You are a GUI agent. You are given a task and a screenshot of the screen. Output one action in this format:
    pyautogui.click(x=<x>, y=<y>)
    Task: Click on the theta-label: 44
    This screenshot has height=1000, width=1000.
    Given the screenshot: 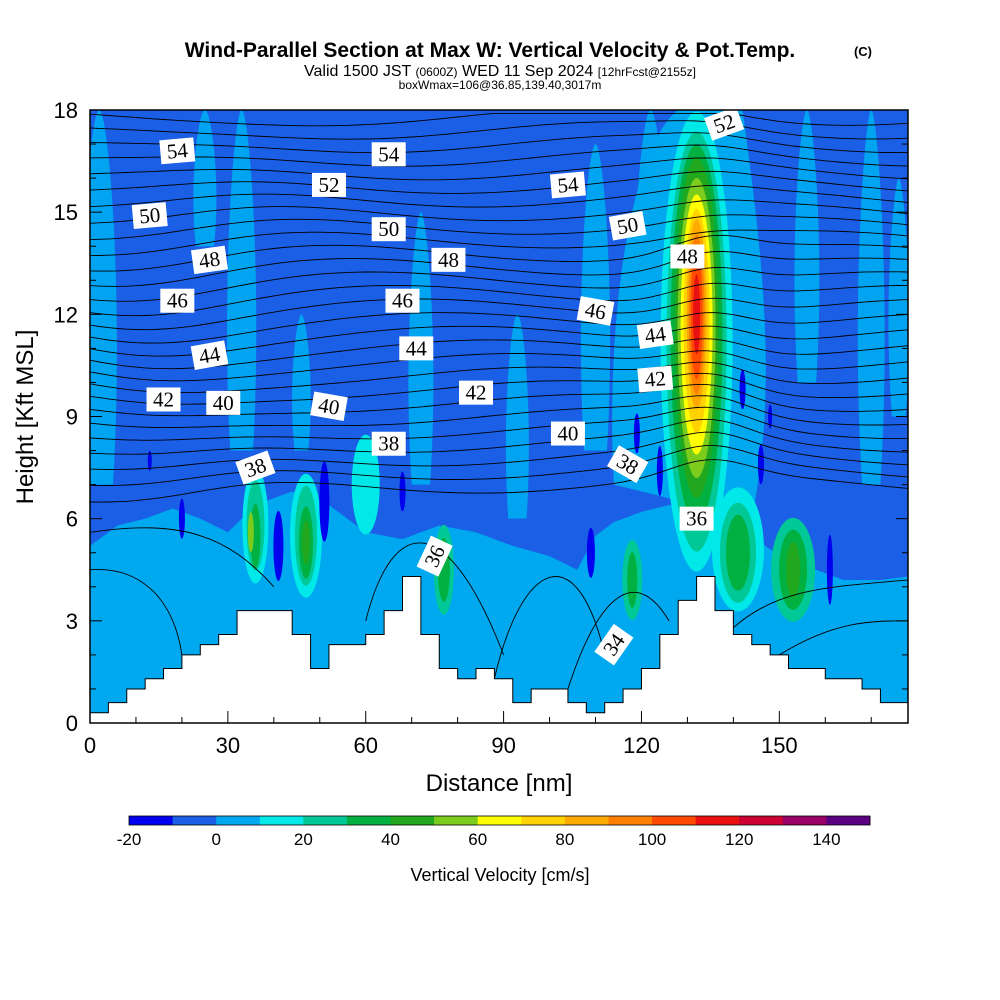 What is the action you would take?
    pyautogui.click(x=209, y=355)
    